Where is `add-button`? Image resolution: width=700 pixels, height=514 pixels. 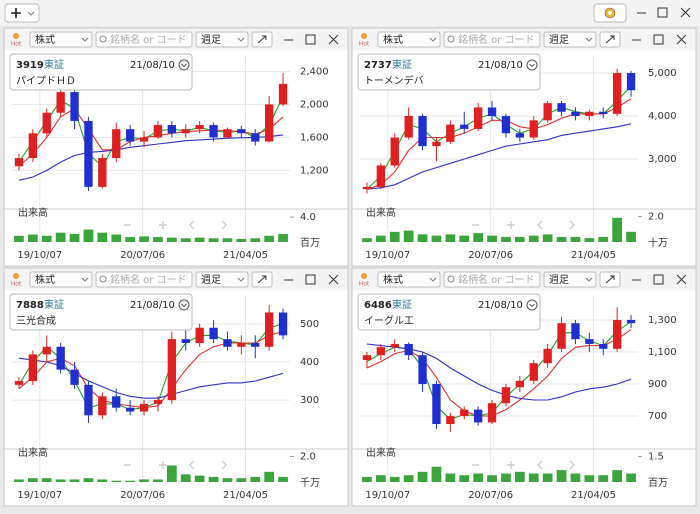 add-button is located at coordinates (22, 13).